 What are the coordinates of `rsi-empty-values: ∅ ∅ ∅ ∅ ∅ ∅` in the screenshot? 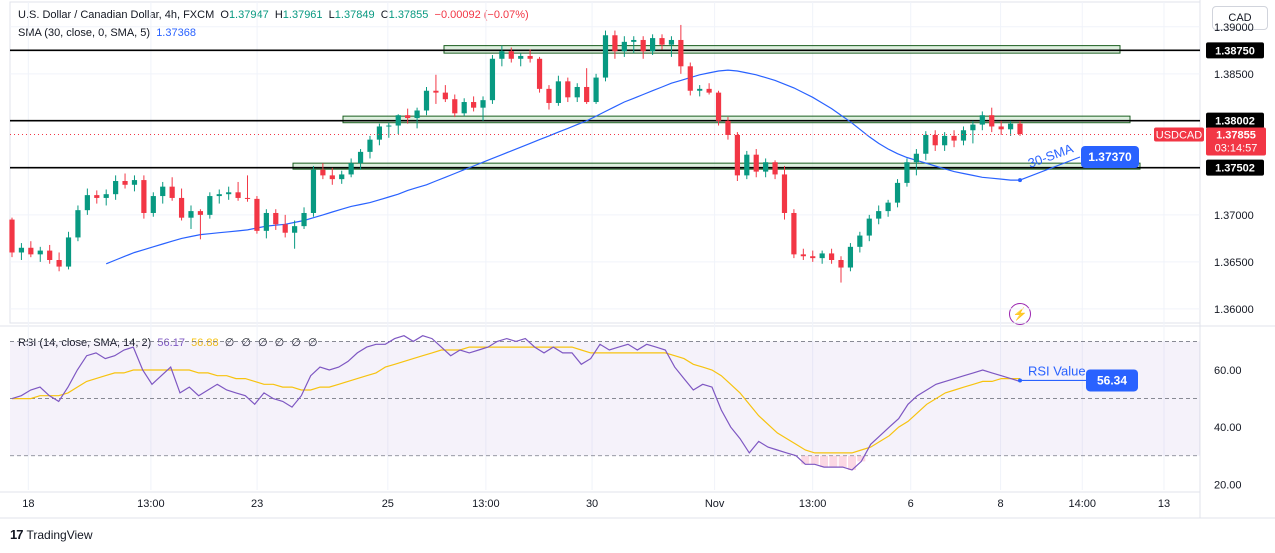 It's located at (272, 343).